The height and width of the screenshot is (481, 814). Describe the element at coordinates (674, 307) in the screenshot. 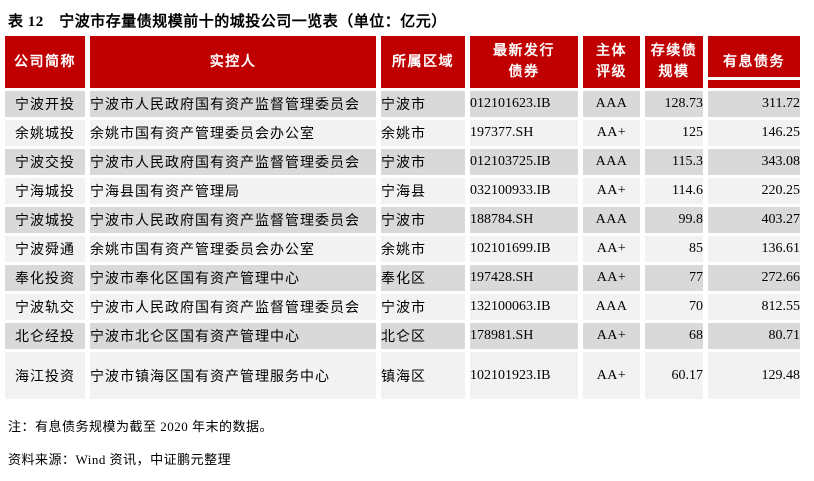

I see `cell-scale: 70` at that location.